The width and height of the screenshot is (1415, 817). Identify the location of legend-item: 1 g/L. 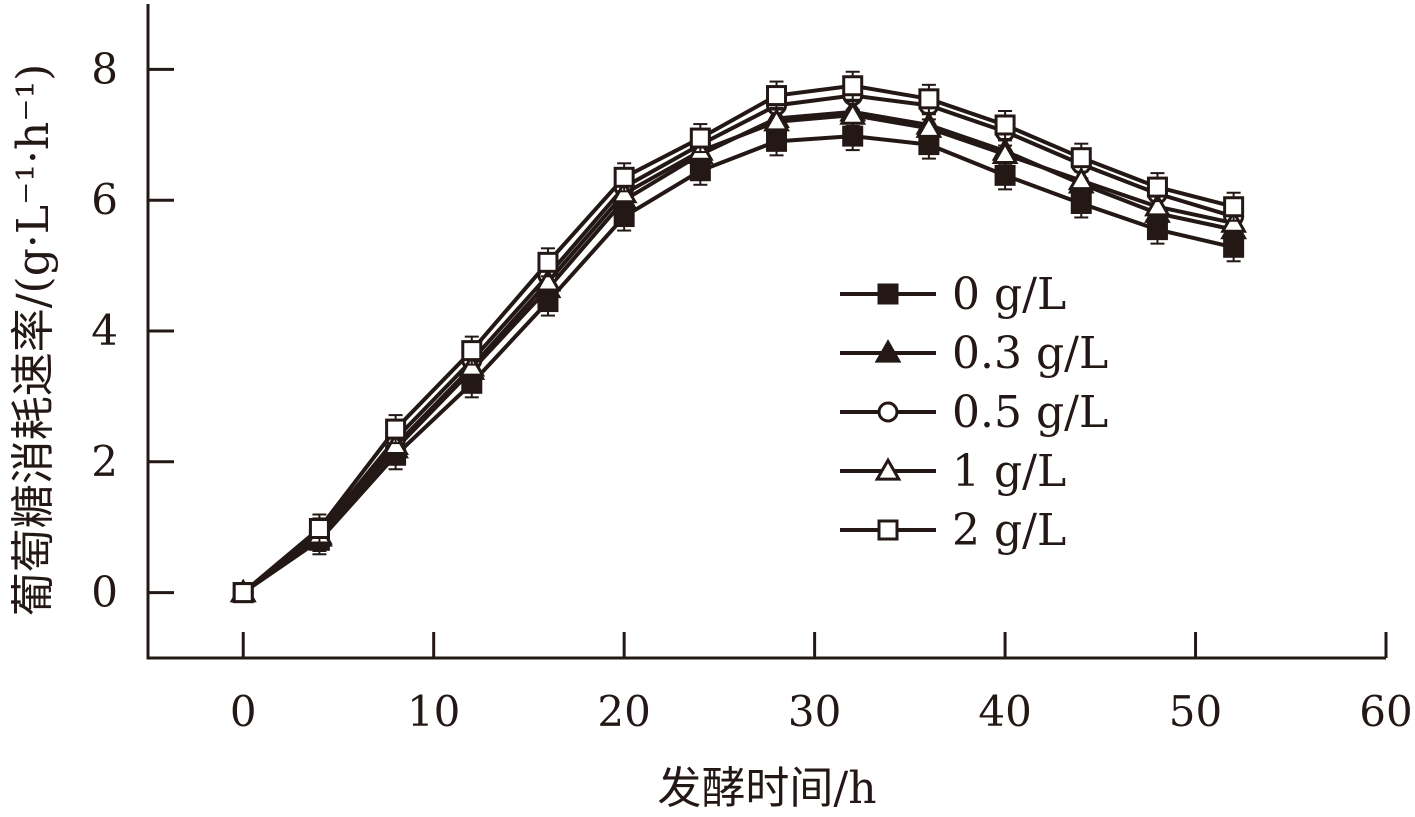
(953, 471).